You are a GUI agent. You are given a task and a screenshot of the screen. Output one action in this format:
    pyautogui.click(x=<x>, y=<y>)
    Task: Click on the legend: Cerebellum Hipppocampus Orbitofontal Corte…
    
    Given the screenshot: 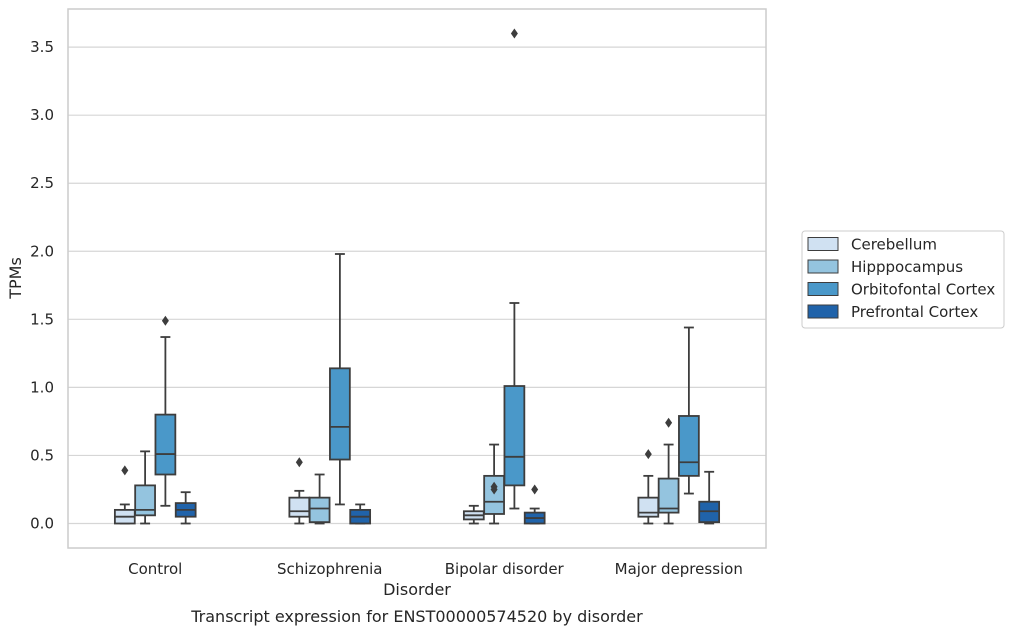 What is the action you would take?
    pyautogui.click(x=903, y=279)
    